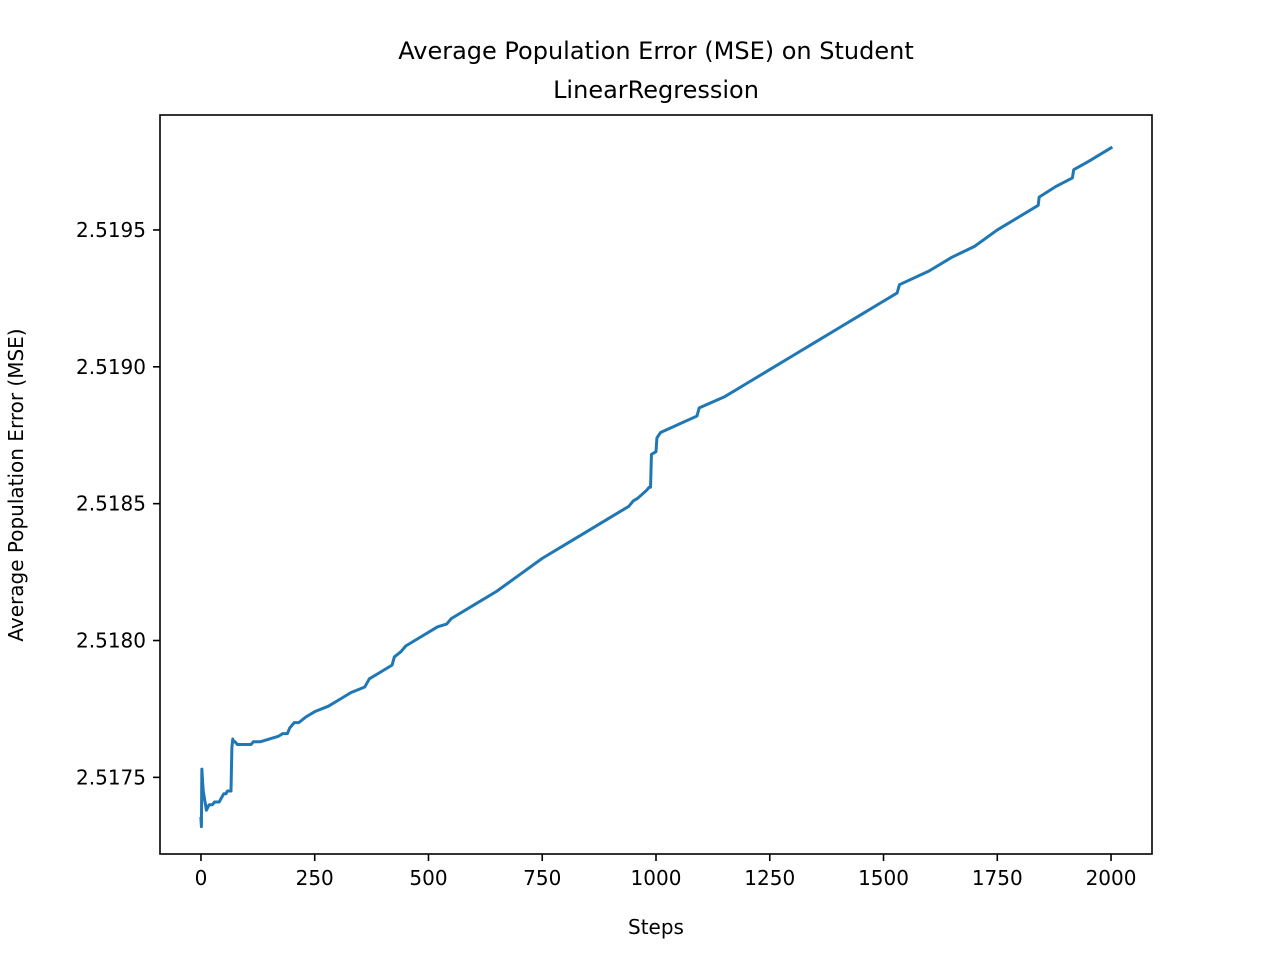 Image resolution: width=1280 pixels, height=964 pixels. Describe the element at coordinates (428, 878) in the screenshot. I see `x-tick-label: 500` at that location.